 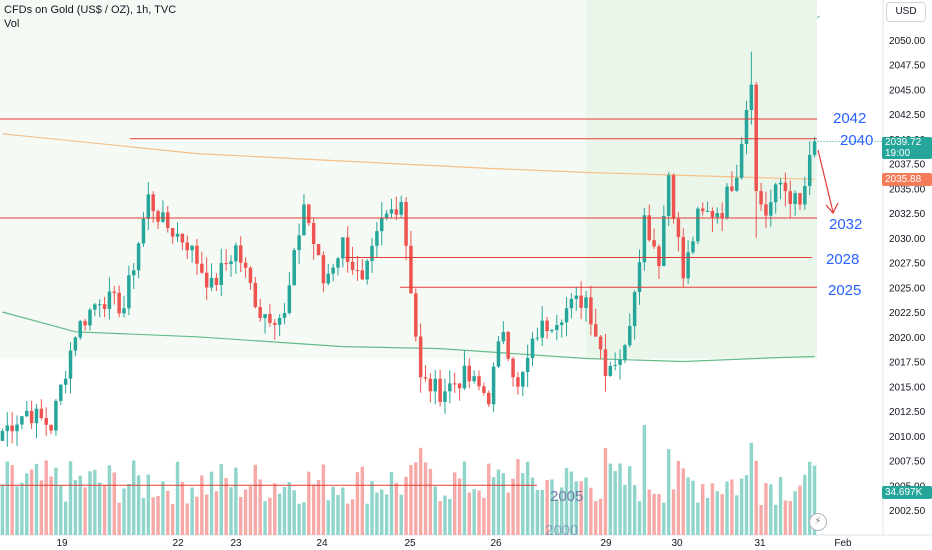 I want to click on volume-tag: 34.697K, so click(x=907, y=492).